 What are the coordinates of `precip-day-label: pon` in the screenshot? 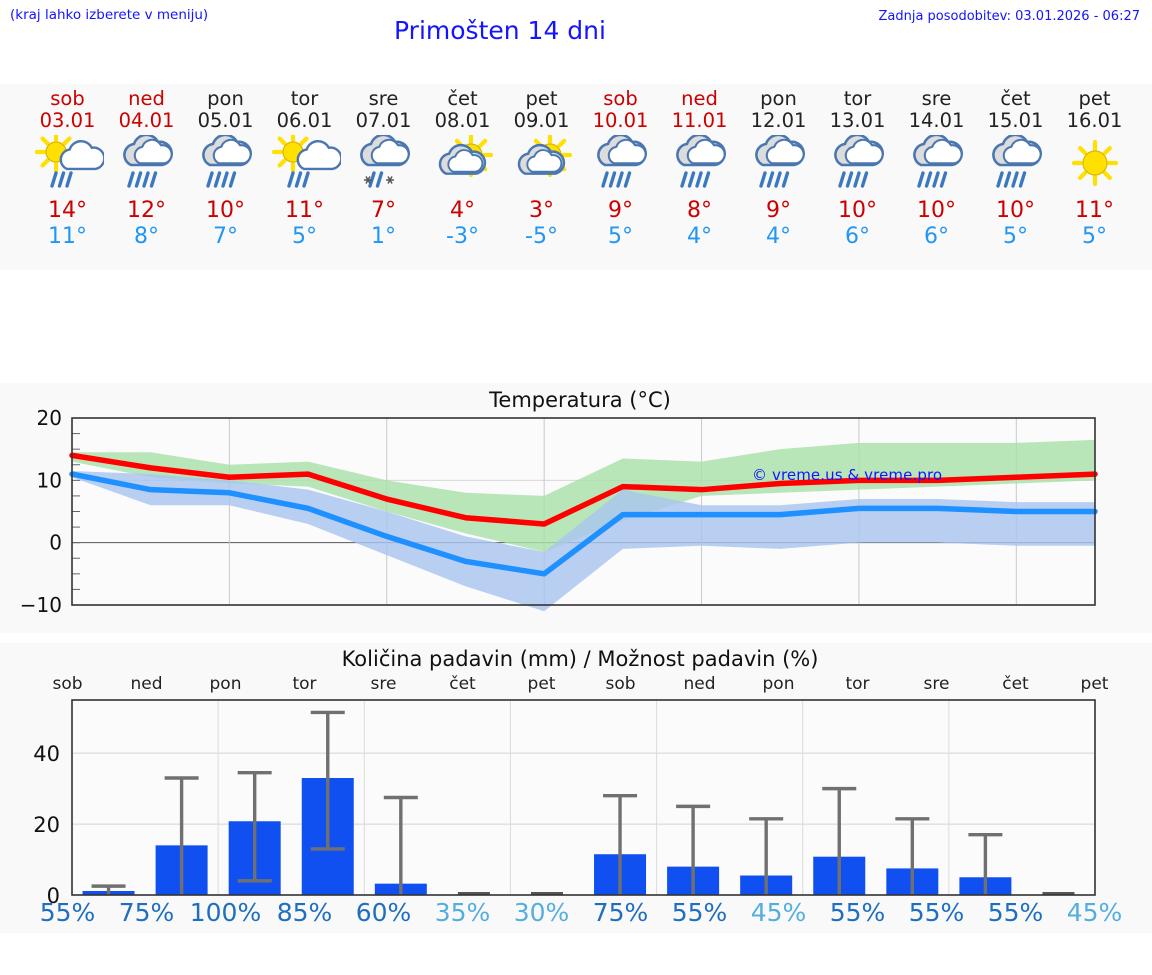 It's located at (778, 684).